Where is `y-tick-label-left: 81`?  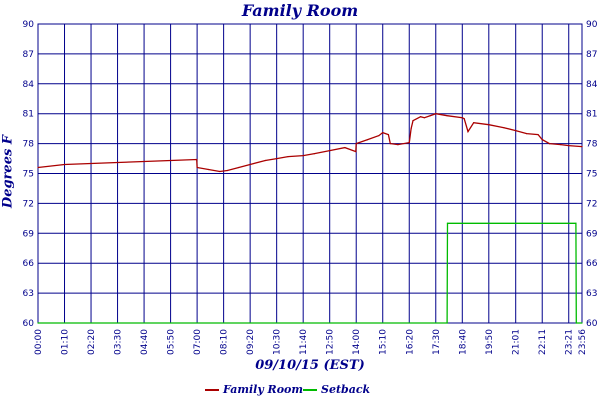
y-tick-label-left: 81 is located at coordinates (28, 115).